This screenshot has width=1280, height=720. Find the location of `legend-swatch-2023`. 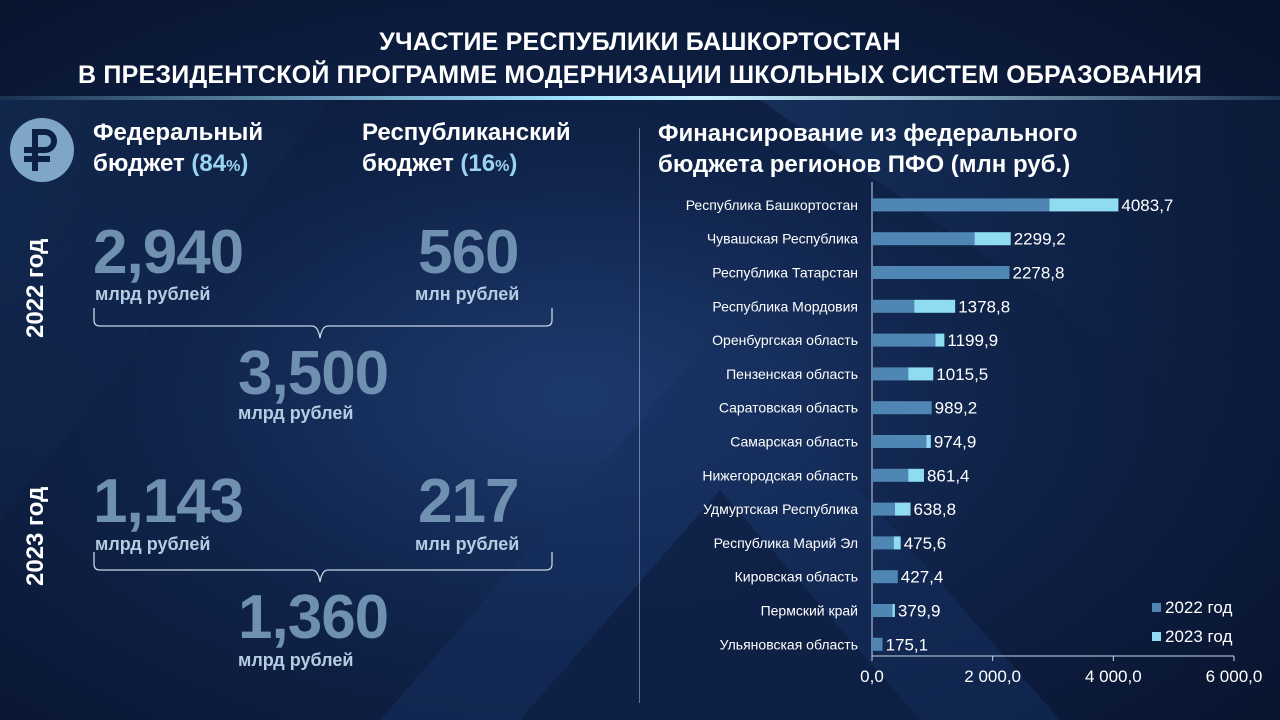

legend-swatch-2023 is located at coordinates (1156, 636).